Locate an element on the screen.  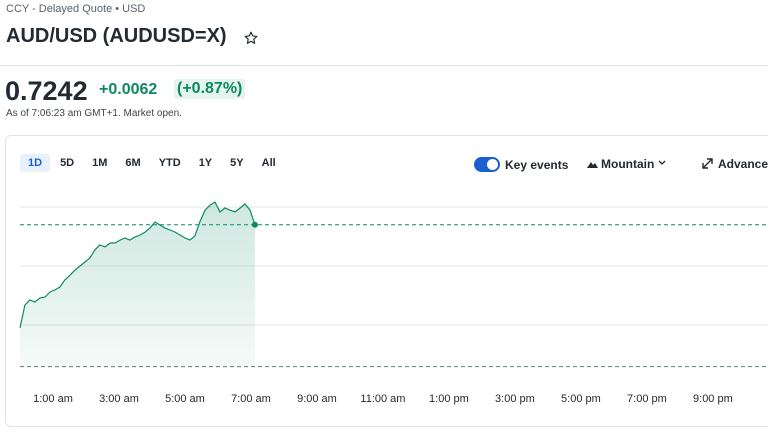
price-line is located at coordinates (137, 265).